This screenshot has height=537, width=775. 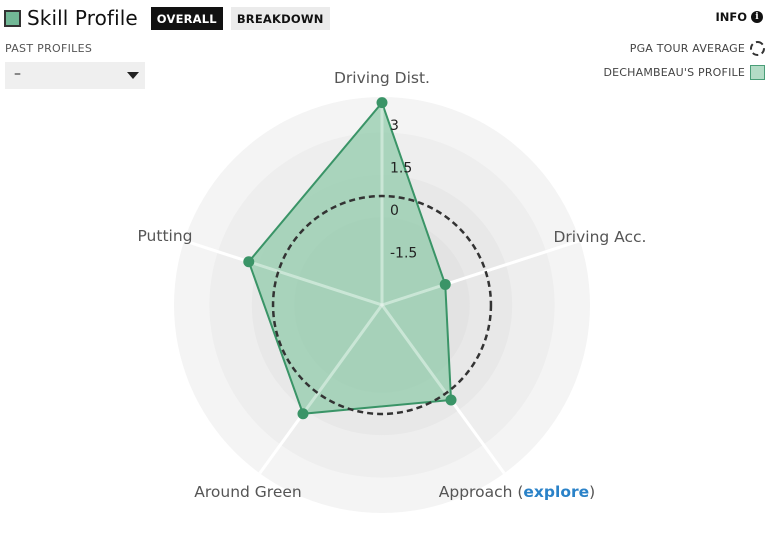 What do you see at coordinates (394, 211) in the screenshot?
I see `tick-label: 0` at bounding box center [394, 211].